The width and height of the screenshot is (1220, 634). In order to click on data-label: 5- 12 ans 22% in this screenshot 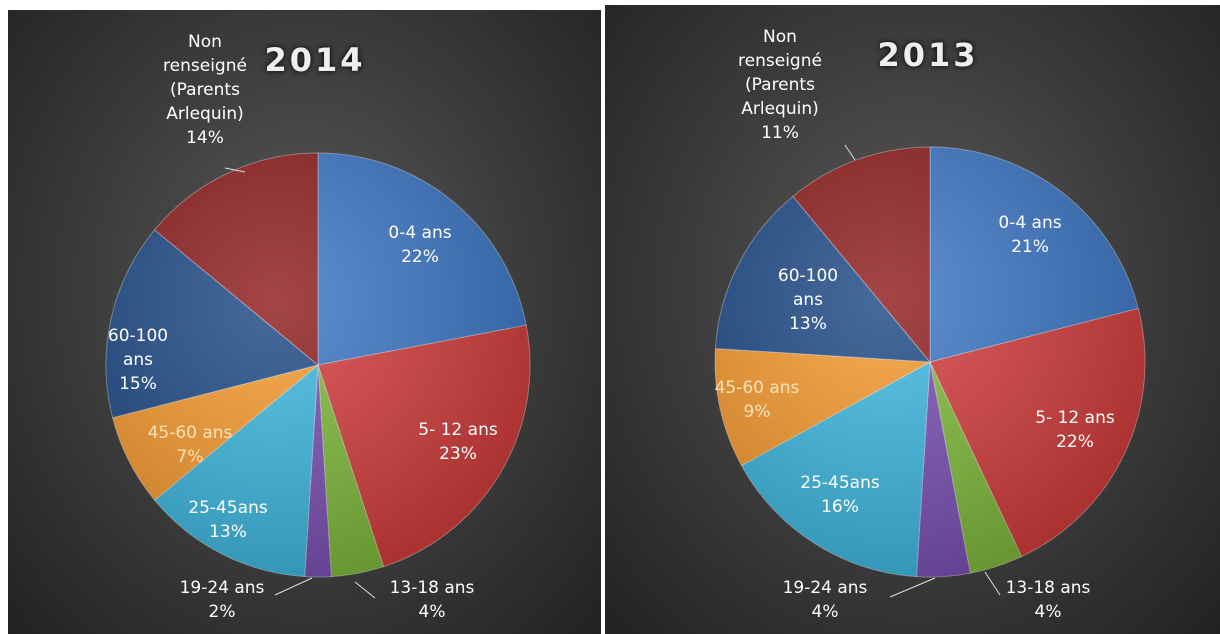, I will do `click(1075, 430)`.